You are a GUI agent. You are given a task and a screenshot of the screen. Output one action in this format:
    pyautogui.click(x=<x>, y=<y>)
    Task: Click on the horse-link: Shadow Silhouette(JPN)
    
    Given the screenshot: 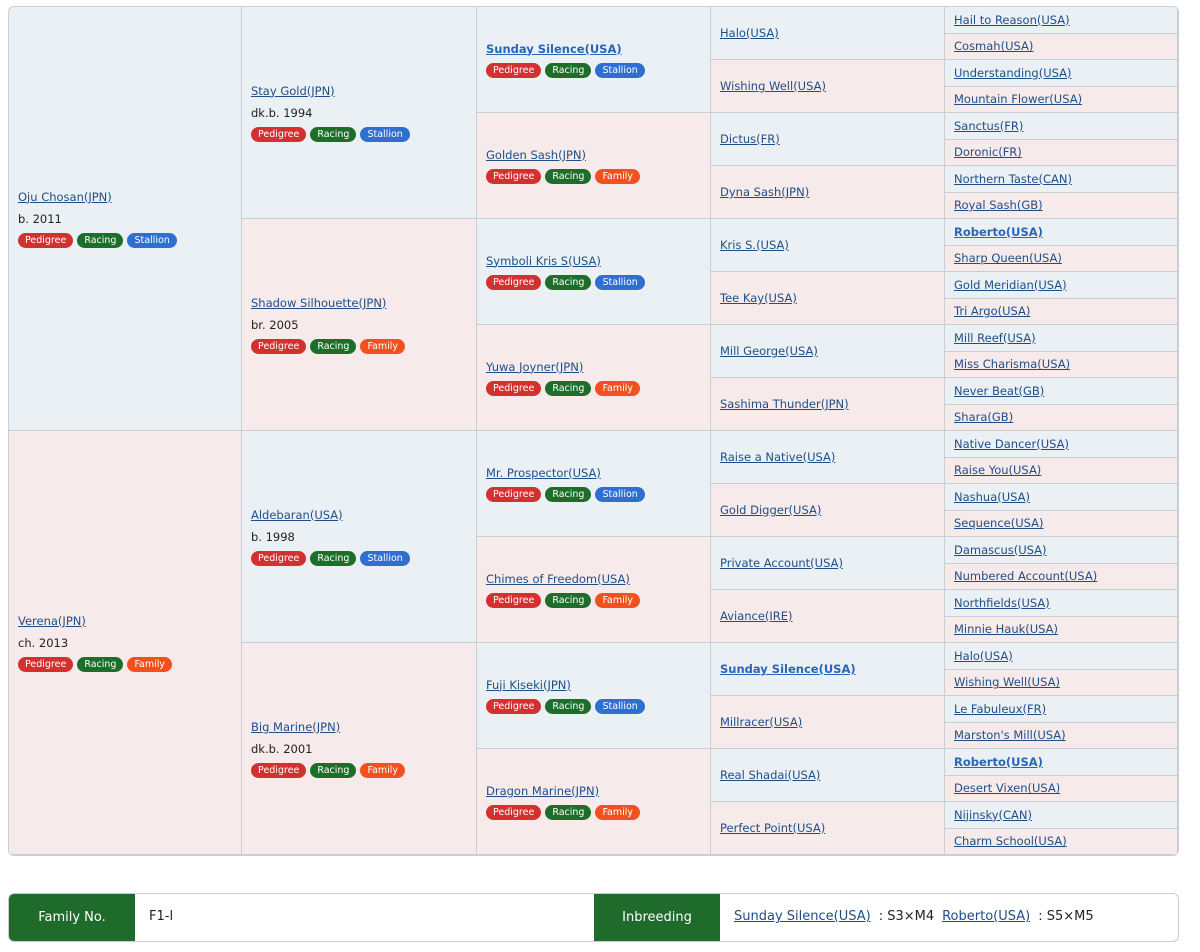 What is the action you would take?
    pyautogui.click(x=319, y=302)
    